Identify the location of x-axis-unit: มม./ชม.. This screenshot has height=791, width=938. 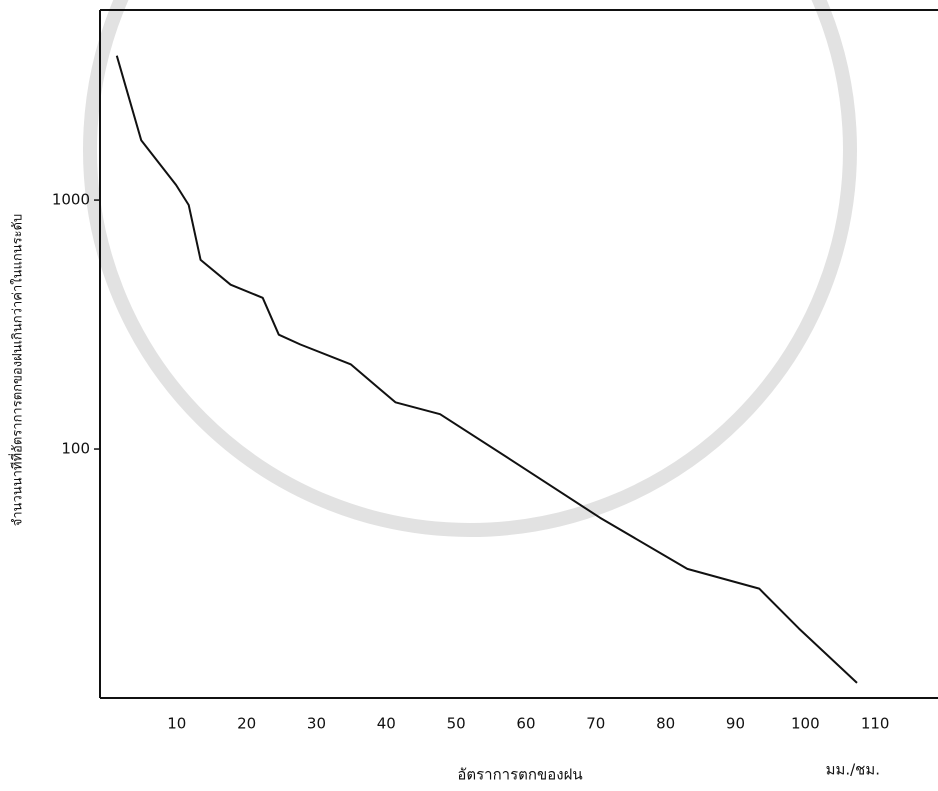
(853, 770).